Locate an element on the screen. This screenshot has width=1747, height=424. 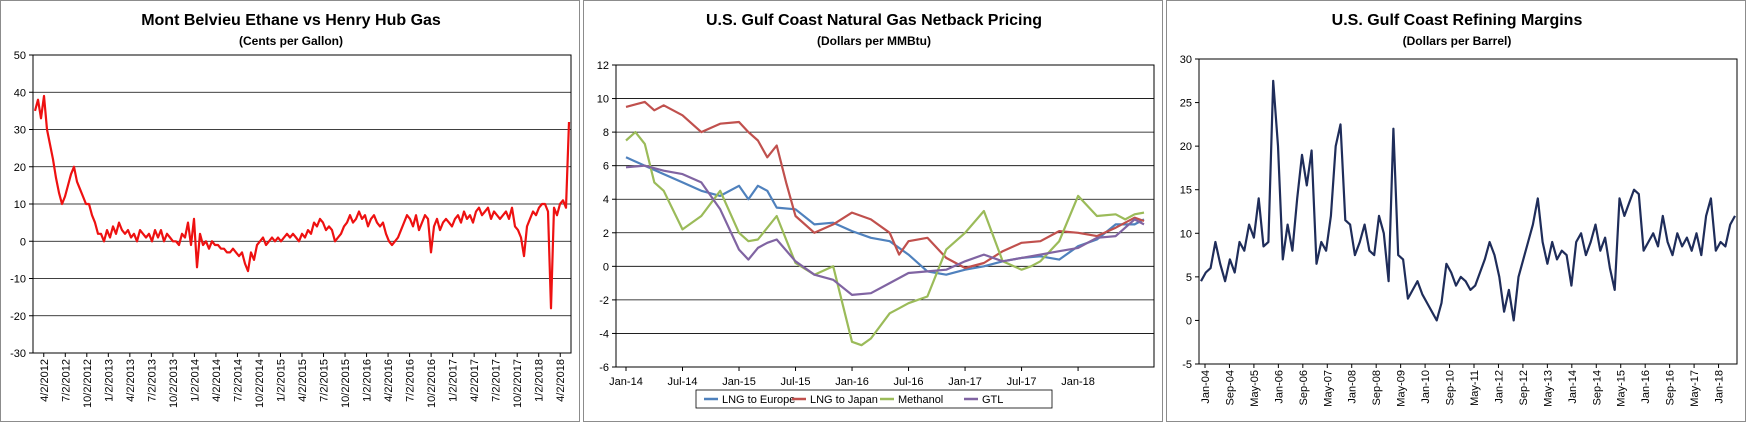
y-tick-label: -20 is located at coordinates (18, 317).